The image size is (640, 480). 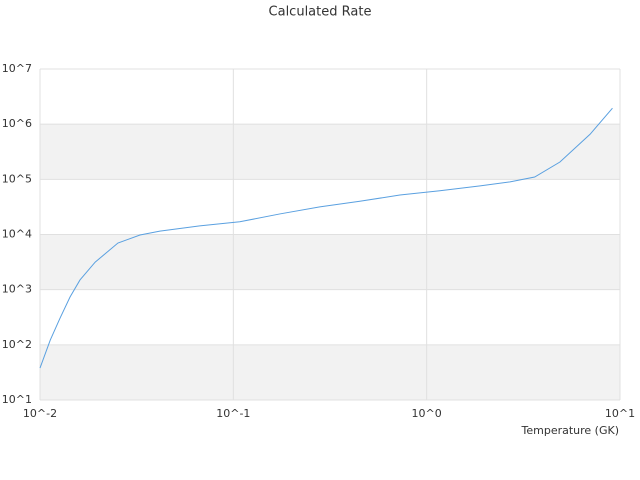 I want to click on y-tick-label: 10^6, so click(x=17, y=123).